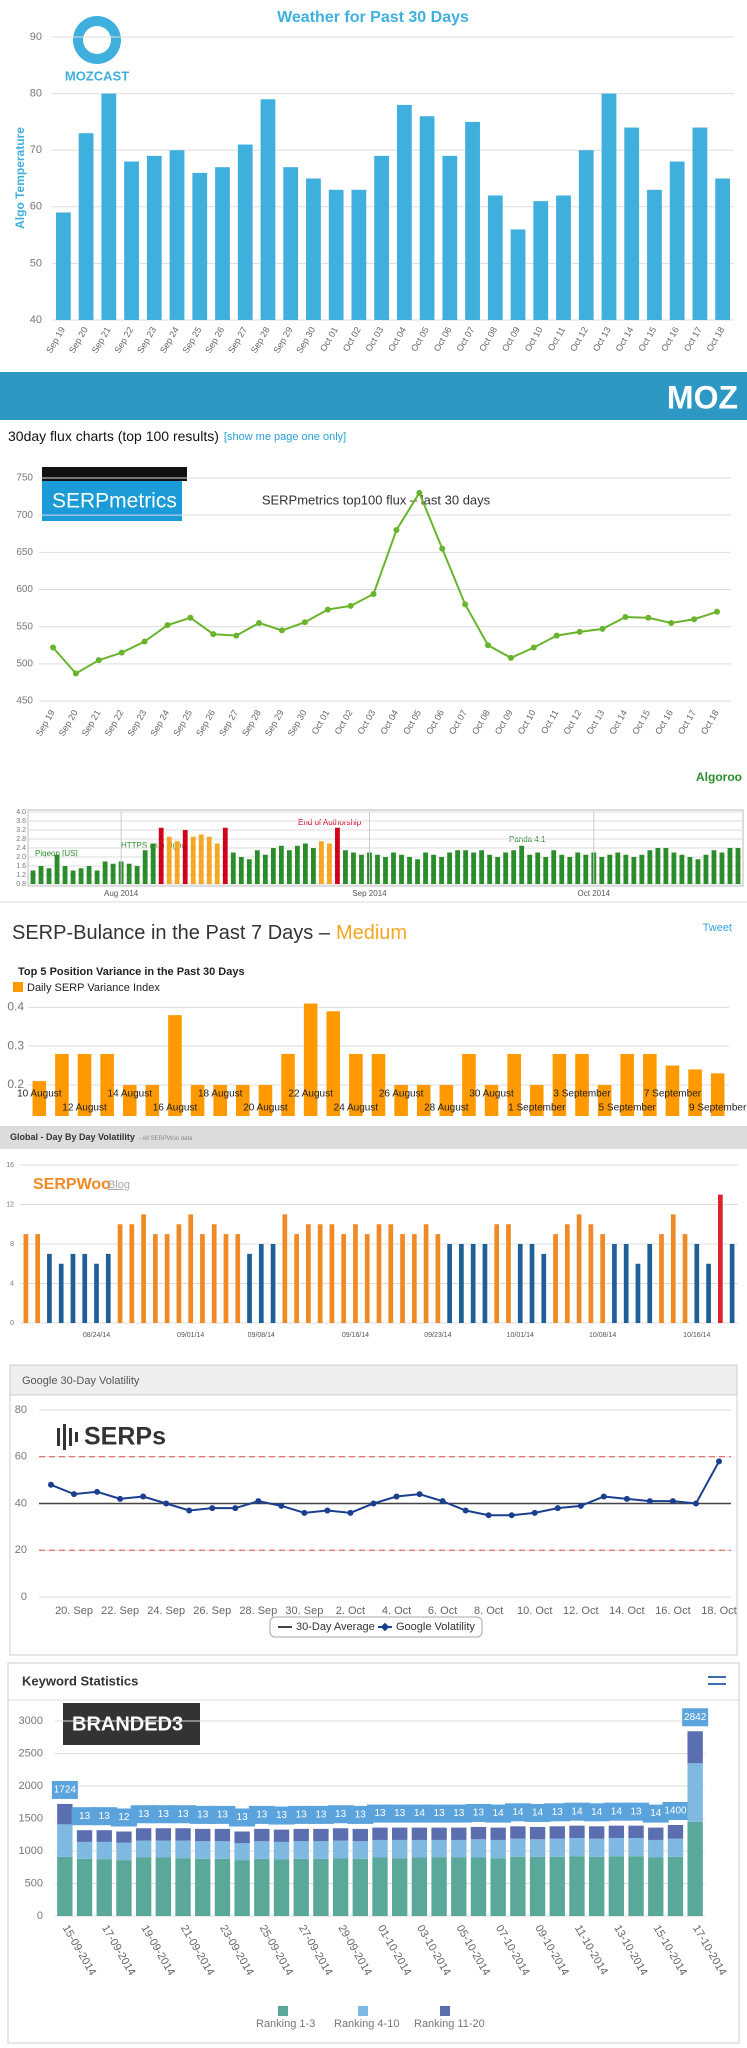 The image size is (747, 2048). What do you see at coordinates (363, 2011) in the screenshot?
I see `legend-swatch` at bounding box center [363, 2011].